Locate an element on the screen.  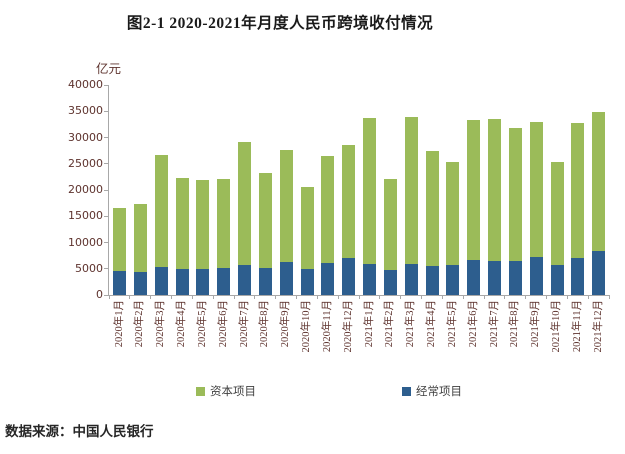
x-axis-category-label: 2020年11月 is located at coordinates (327, 326).